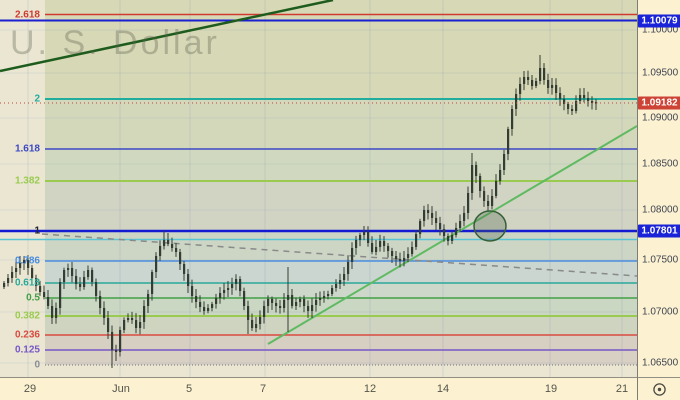 This screenshot has height=400, width=680. Describe the element at coordinates (27, 316) in the screenshot. I see `fib-label-0.382: 0.382` at that location.